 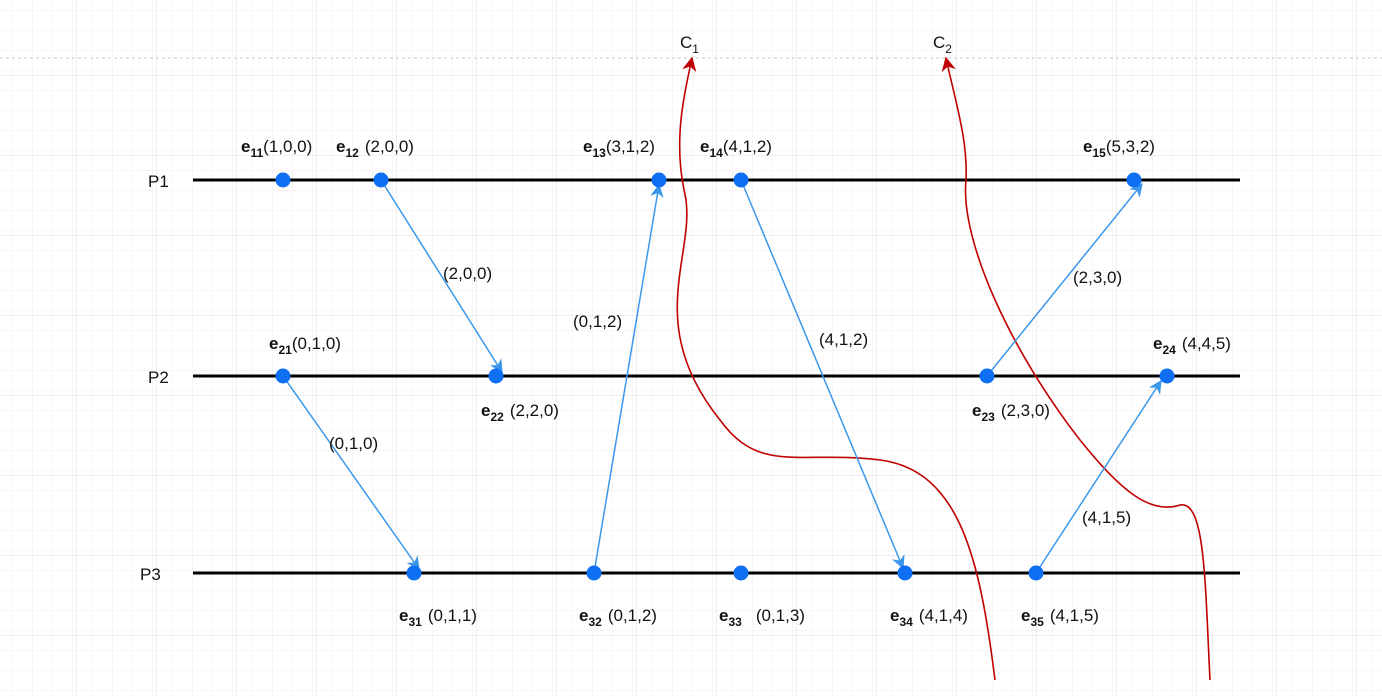 What do you see at coordinates (276, 148) in the screenshot?
I see `event-e11-label: e11(1,0,0)` at bounding box center [276, 148].